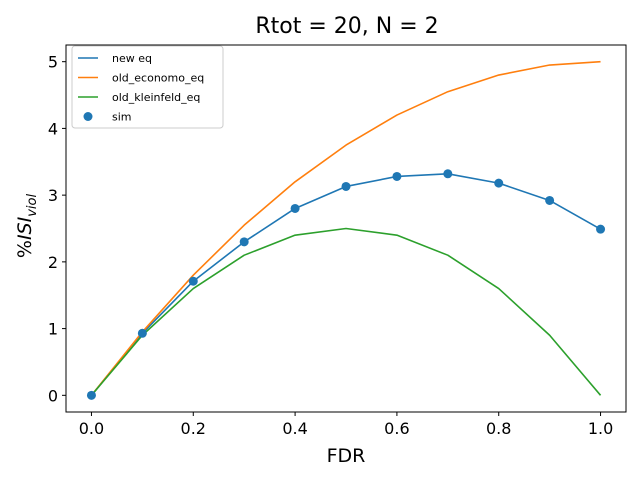 The height and width of the screenshot is (480, 640). Describe the element at coordinates (122, 117) in the screenshot. I see `legend-label: sim` at that location.